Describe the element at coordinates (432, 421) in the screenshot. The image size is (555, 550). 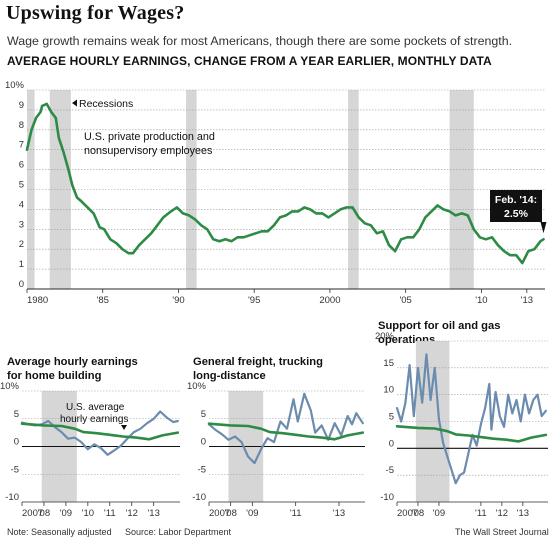
I see `oil-gas-recession-band` at that location.